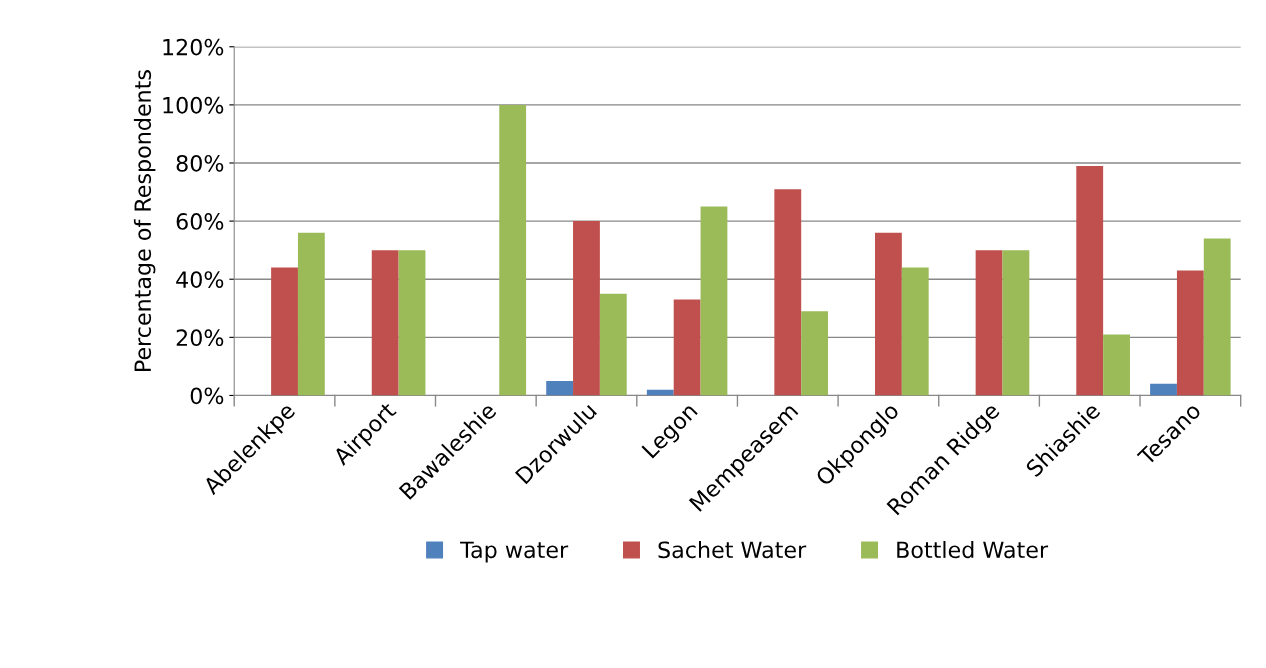 Image resolution: width=1266 pixels, height=668 pixels. I want to click on y-tick-label: 120%, so click(193, 47).